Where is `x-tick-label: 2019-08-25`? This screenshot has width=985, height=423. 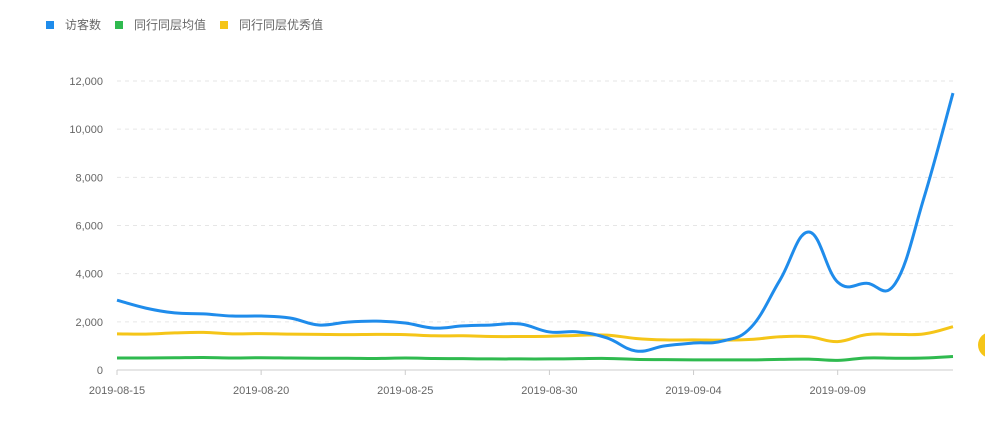 x-tick-label: 2019-08-25 is located at coordinates (405, 391).